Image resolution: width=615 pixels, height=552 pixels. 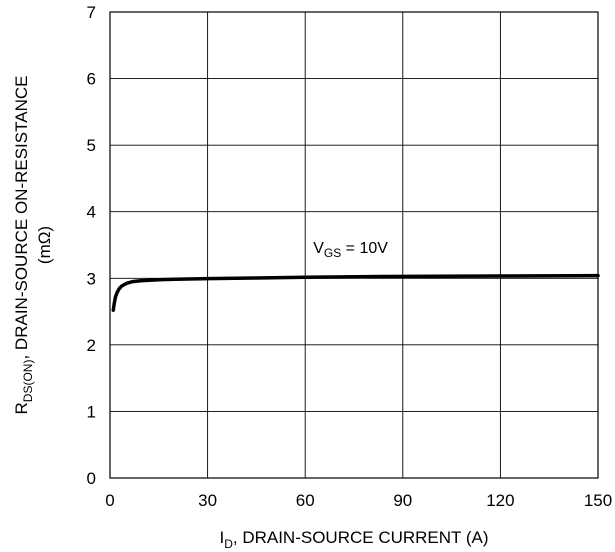 I want to click on y-axis-title-line1: RDS(ON), DRAIN-SOURCE ON-RESISTANCE, so click(x=23, y=245).